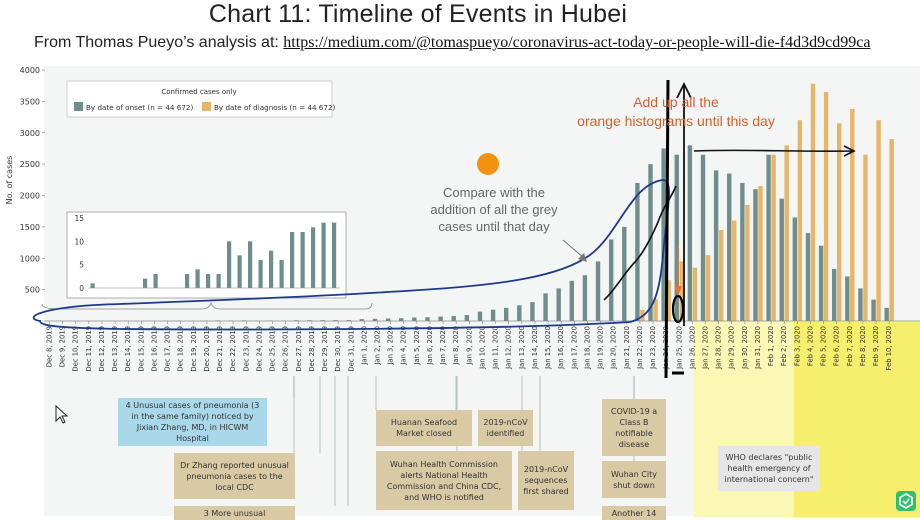 The image size is (920, 520). What do you see at coordinates (194, 349) in the screenshot?
I see `x-tick-label: Dec 19, 2019` at bounding box center [194, 349].